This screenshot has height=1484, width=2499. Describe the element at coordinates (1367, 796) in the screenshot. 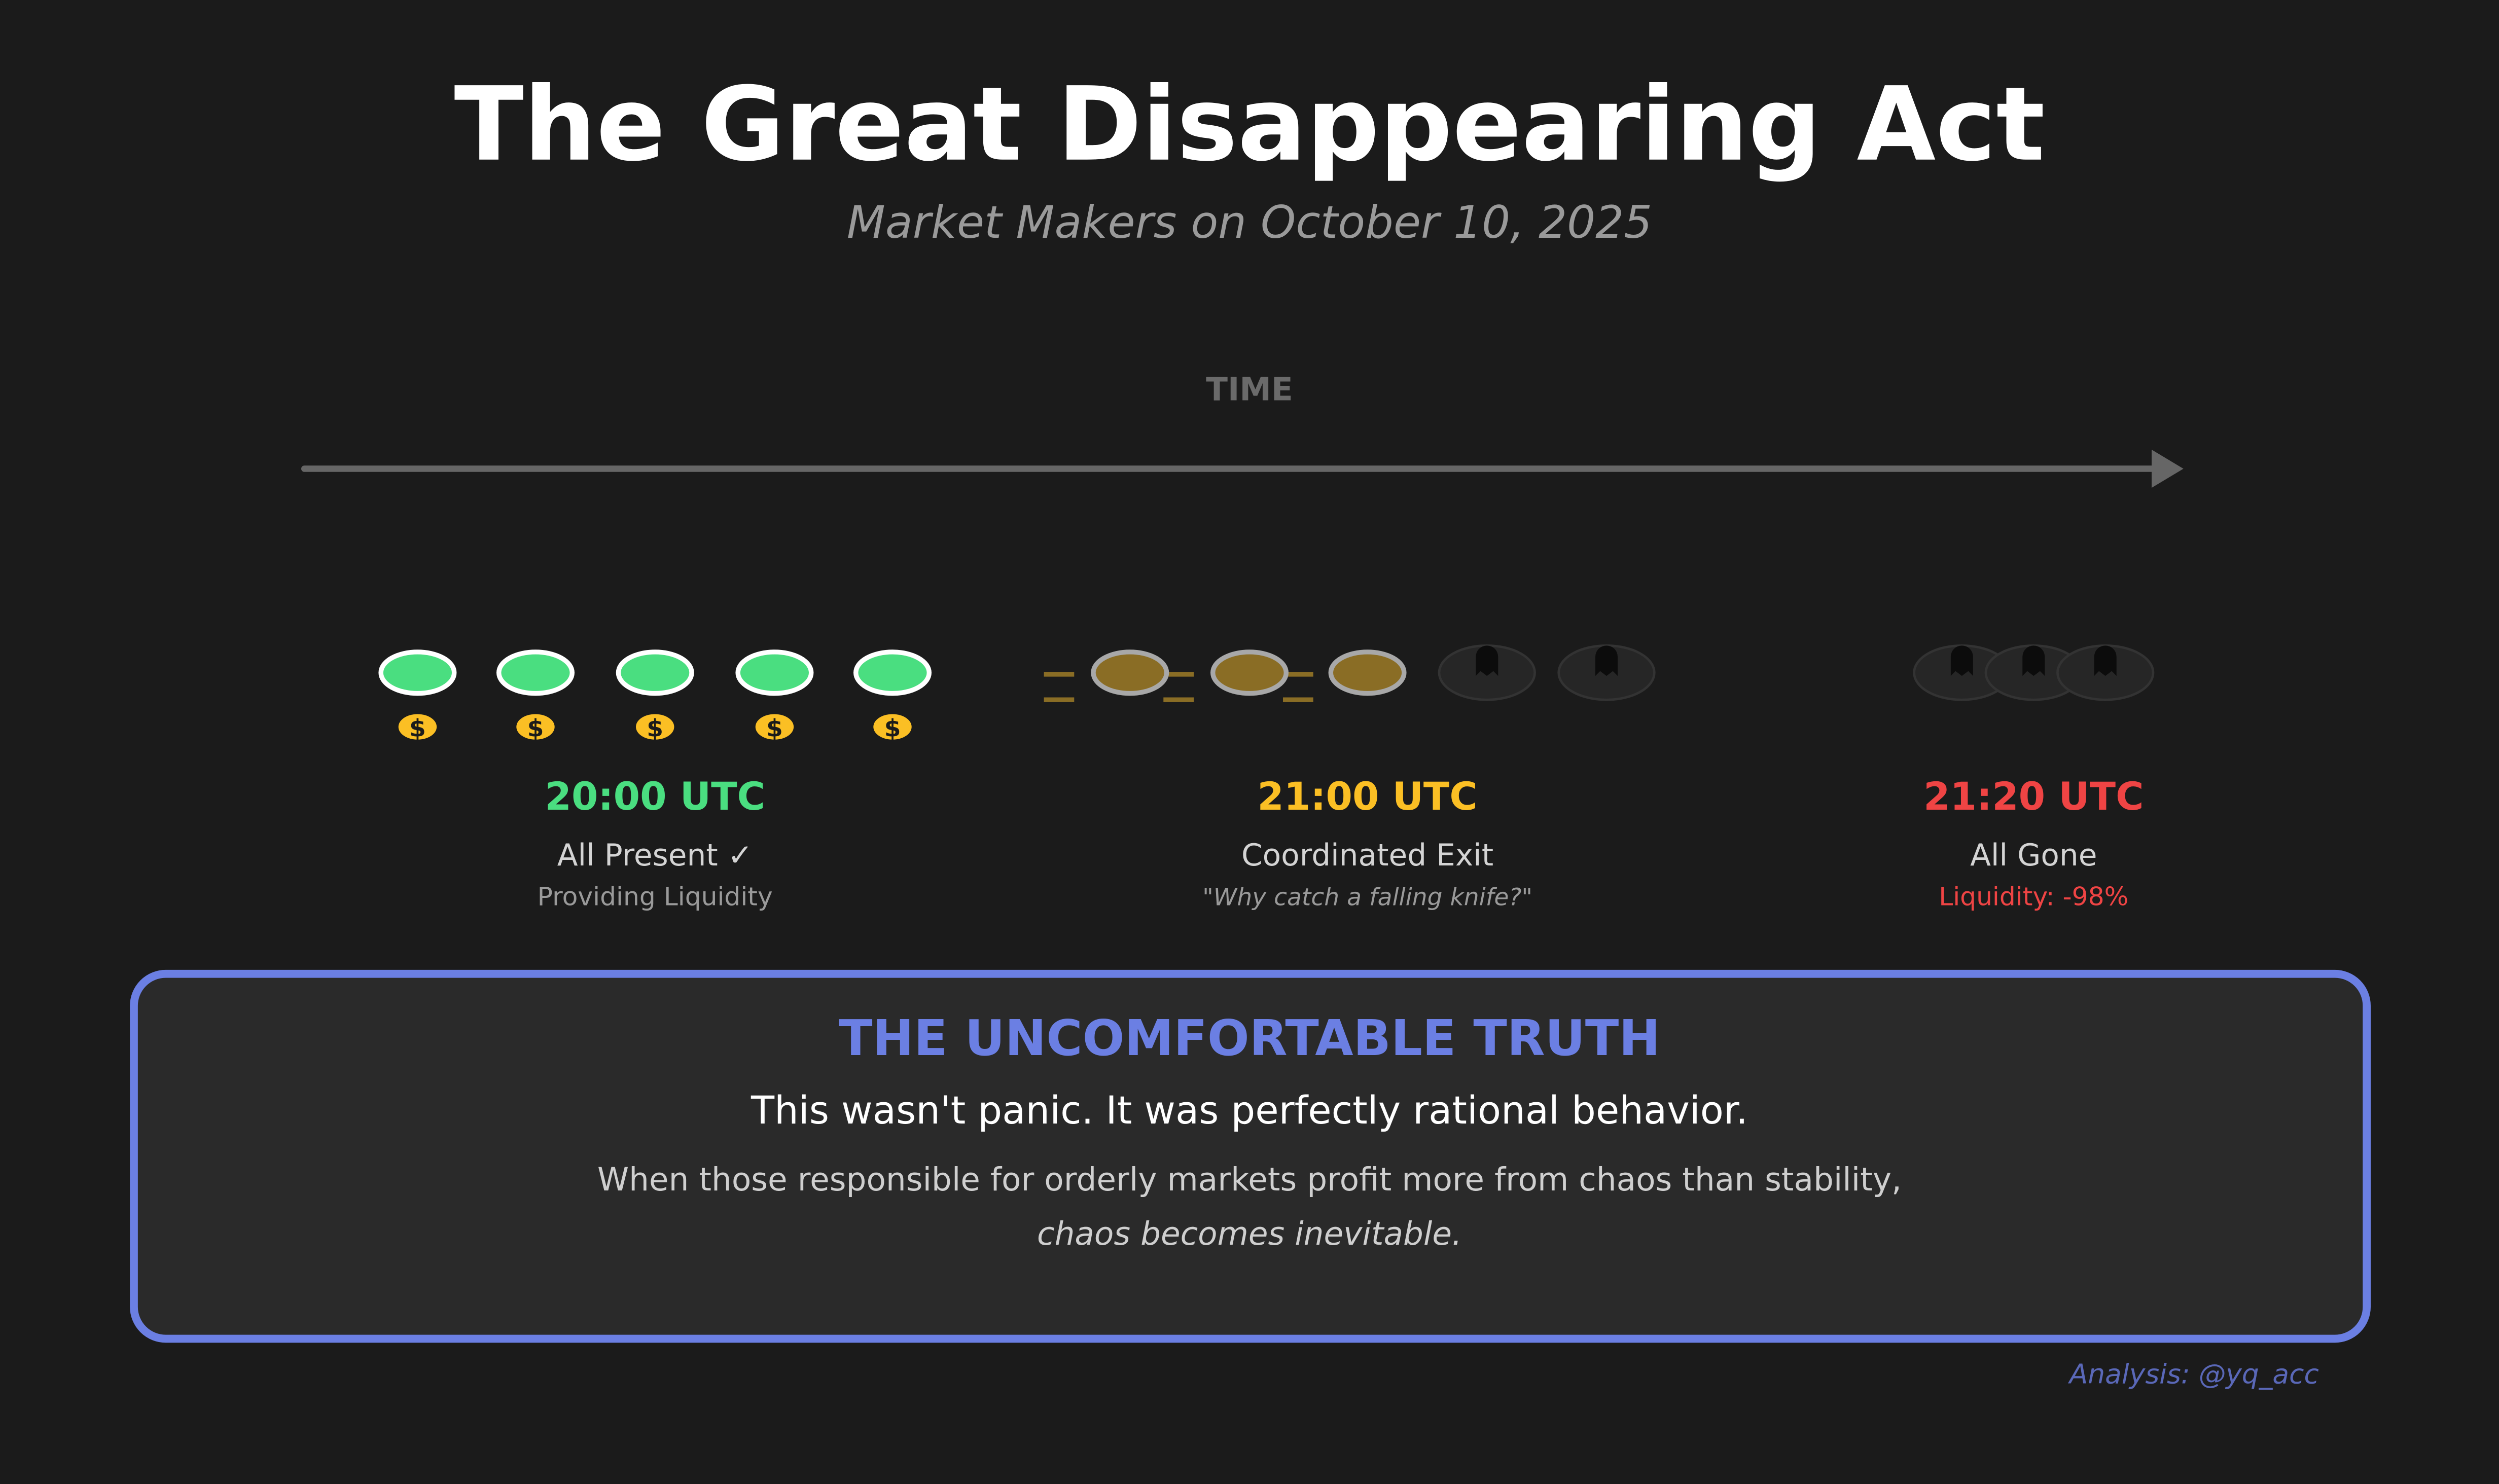

I see `stage-time: 21:00 UTC` at that location.